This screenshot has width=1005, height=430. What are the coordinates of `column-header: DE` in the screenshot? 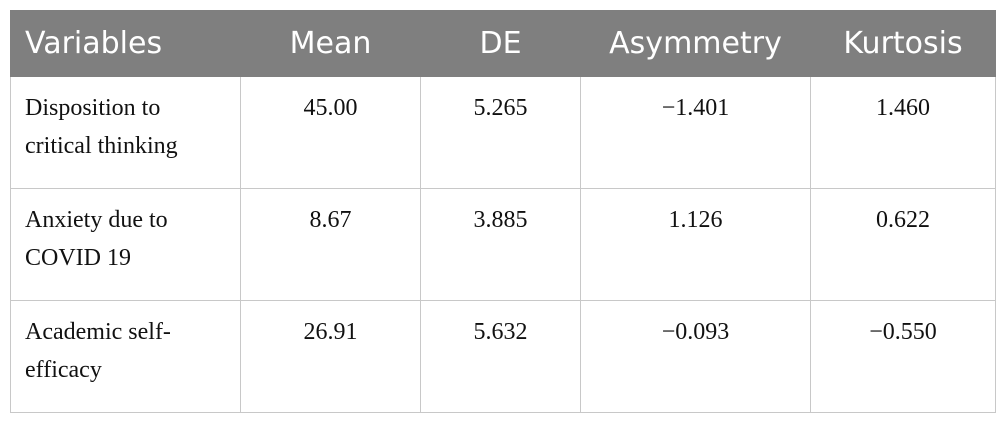 It's located at (500, 43).